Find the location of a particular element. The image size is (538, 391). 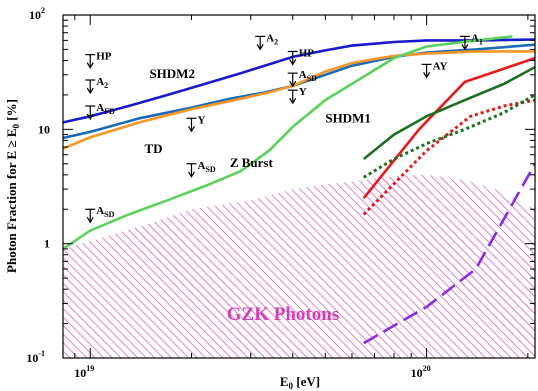

upper-limit-marker: AY is located at coordinates (434, 69).